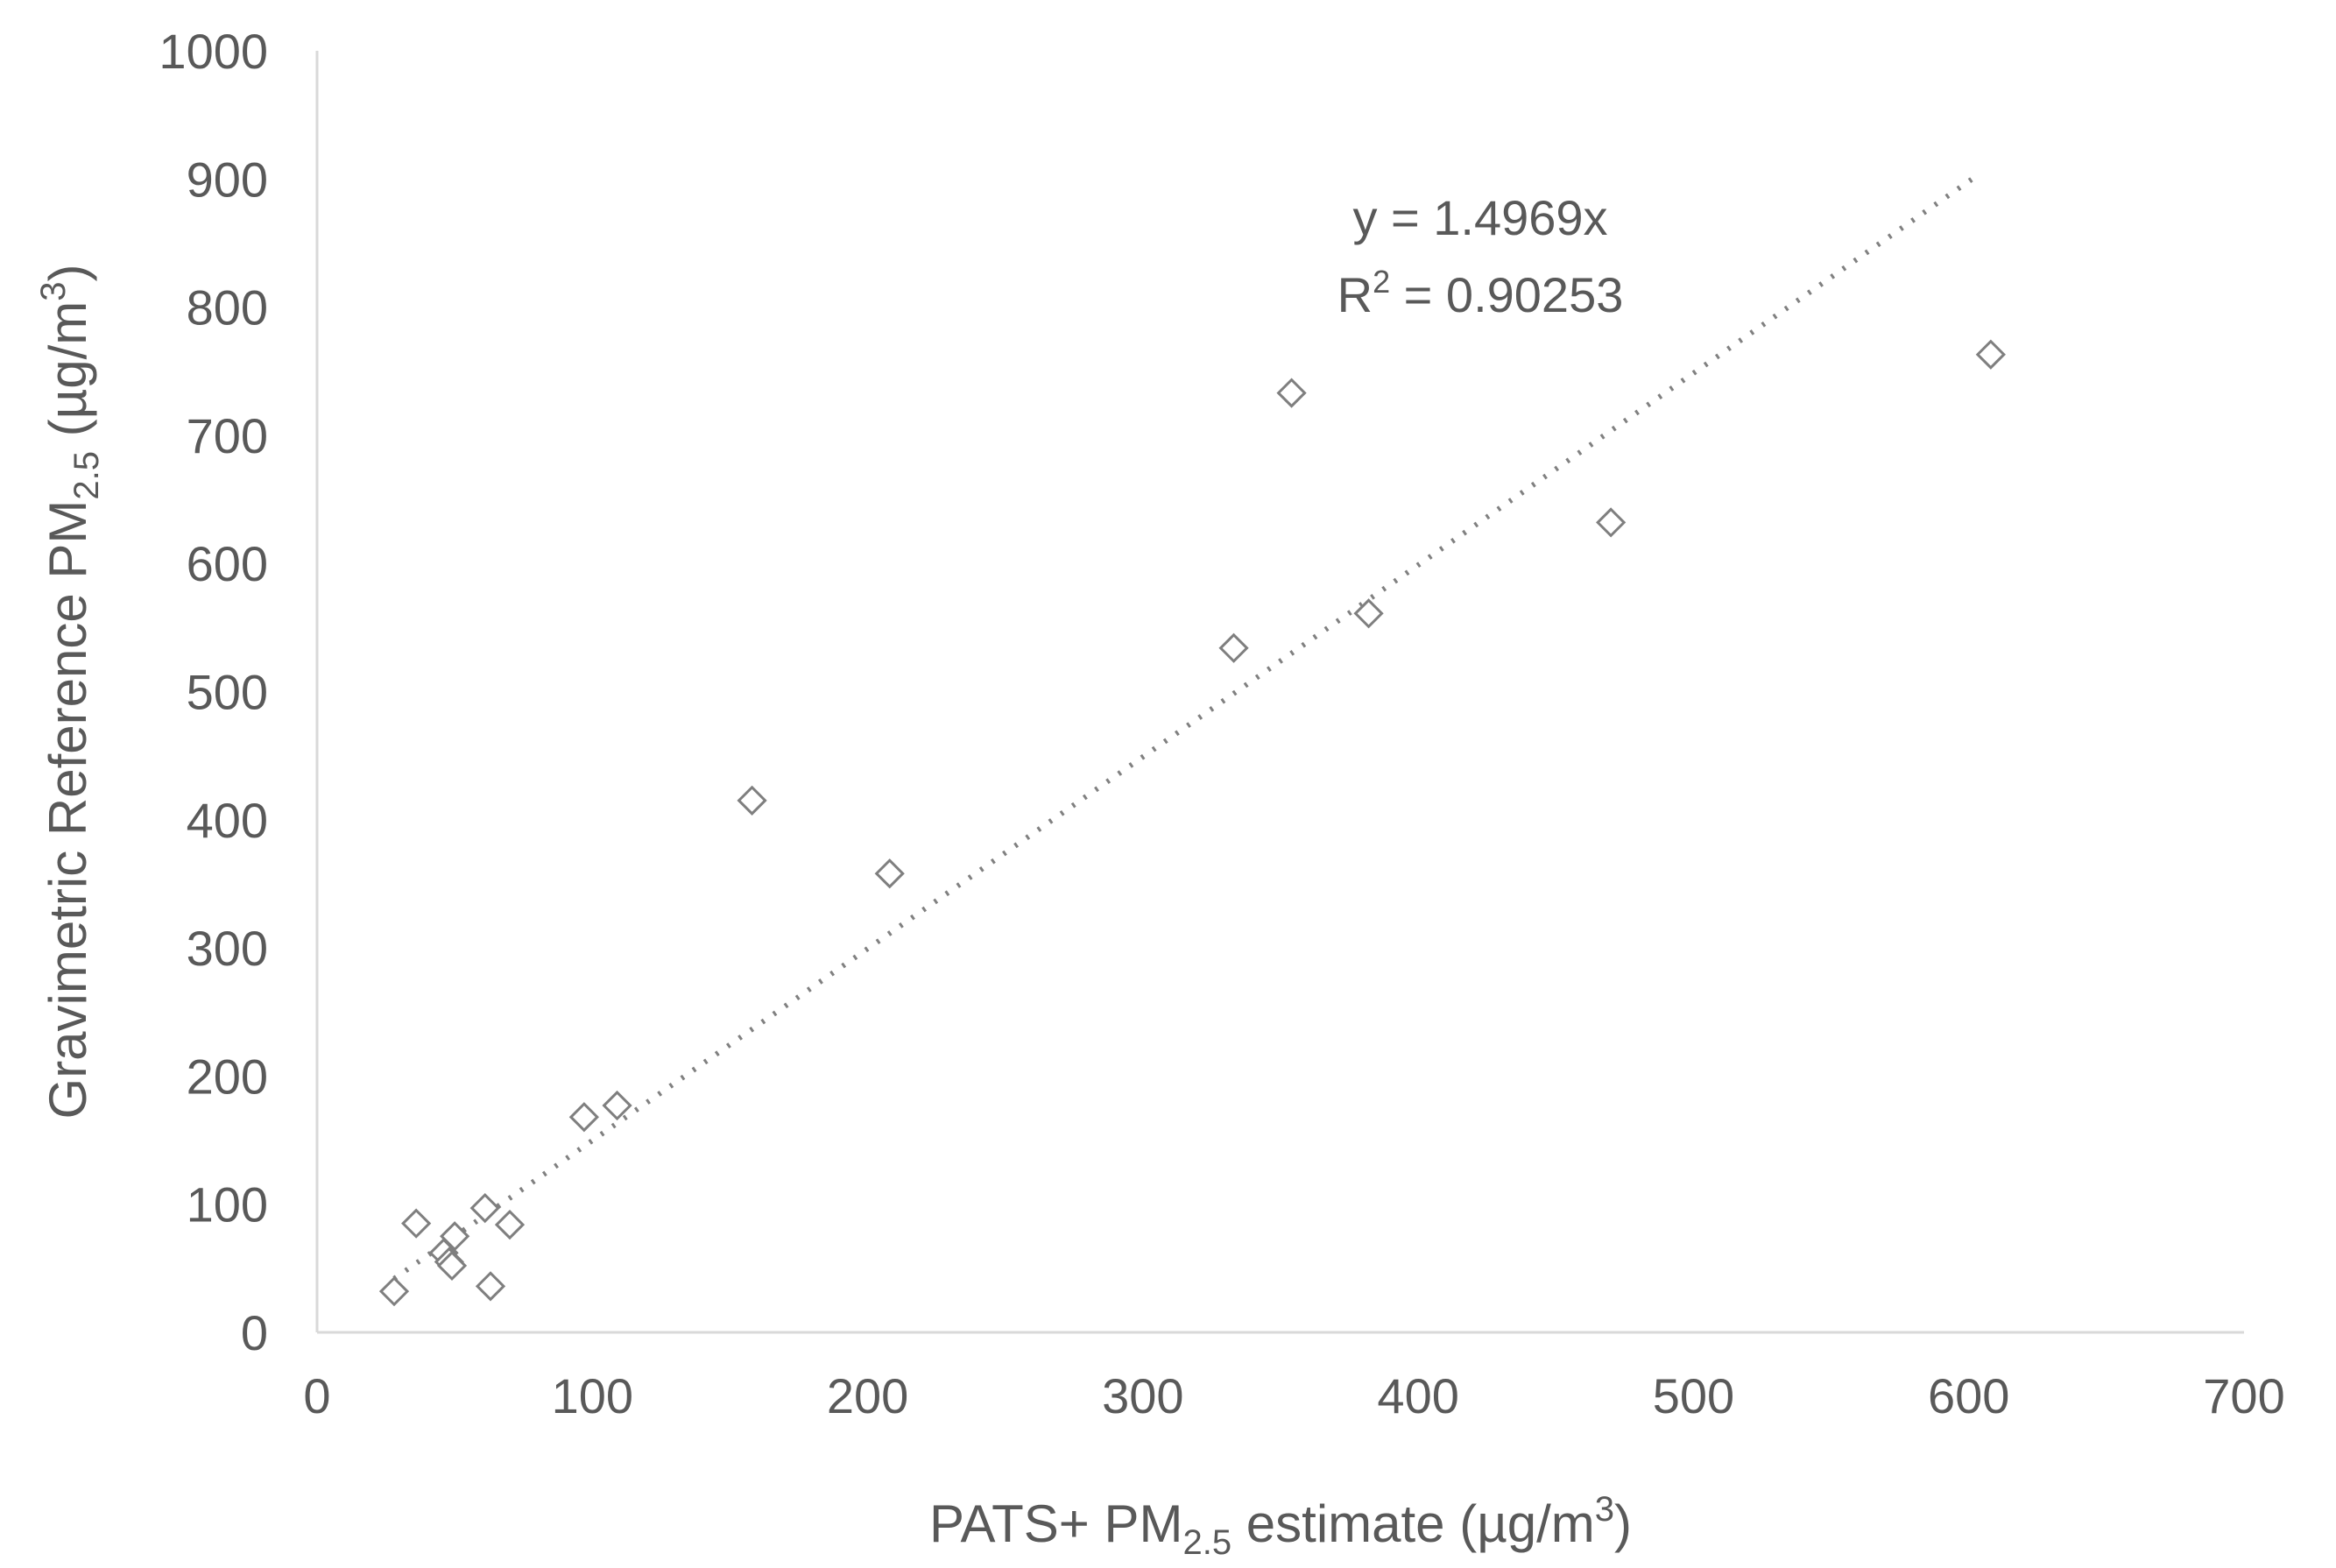 The height and width of the screenshot is (1568, 2336). I want to click on y-axis-title-suffix: (µg/m, so click(68, 376).